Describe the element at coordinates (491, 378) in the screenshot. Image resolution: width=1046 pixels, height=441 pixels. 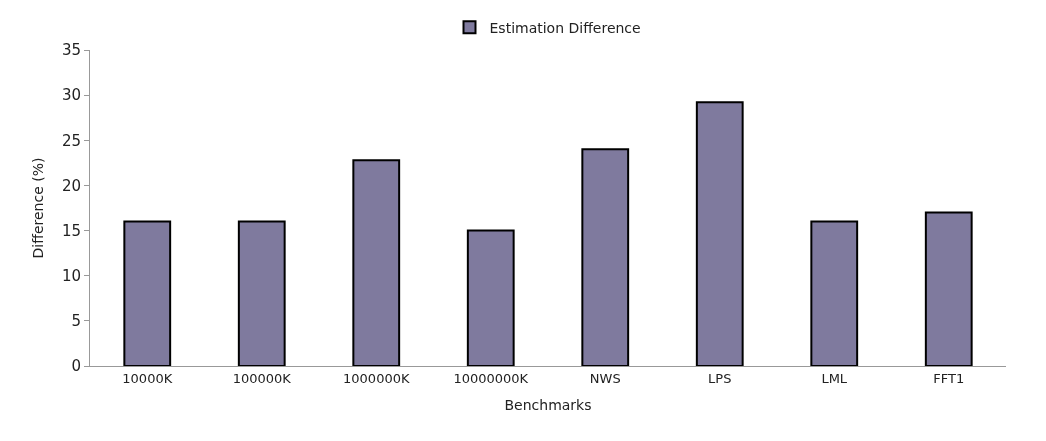
I see `x-tick-label: 10000000K` at that location.